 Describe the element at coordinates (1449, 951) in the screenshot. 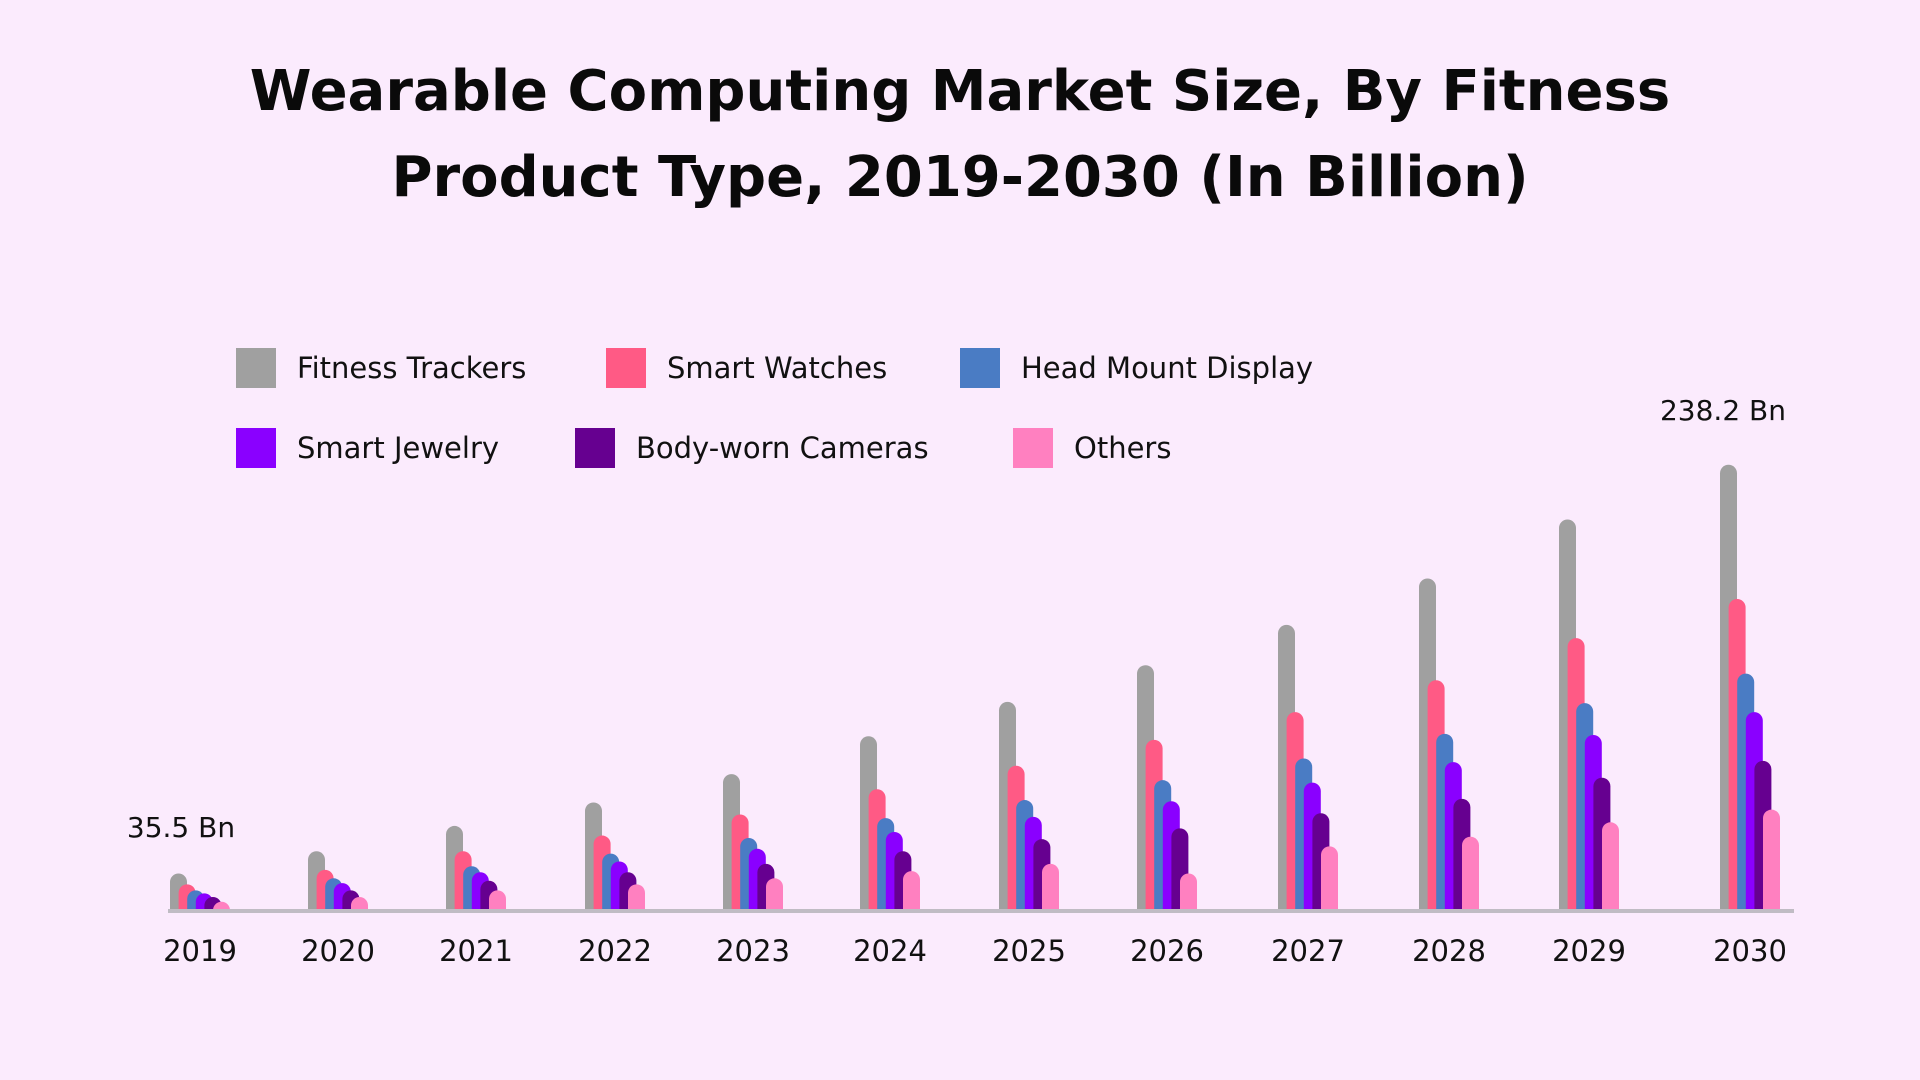

I see `x-tick-label: 2028` at that location.